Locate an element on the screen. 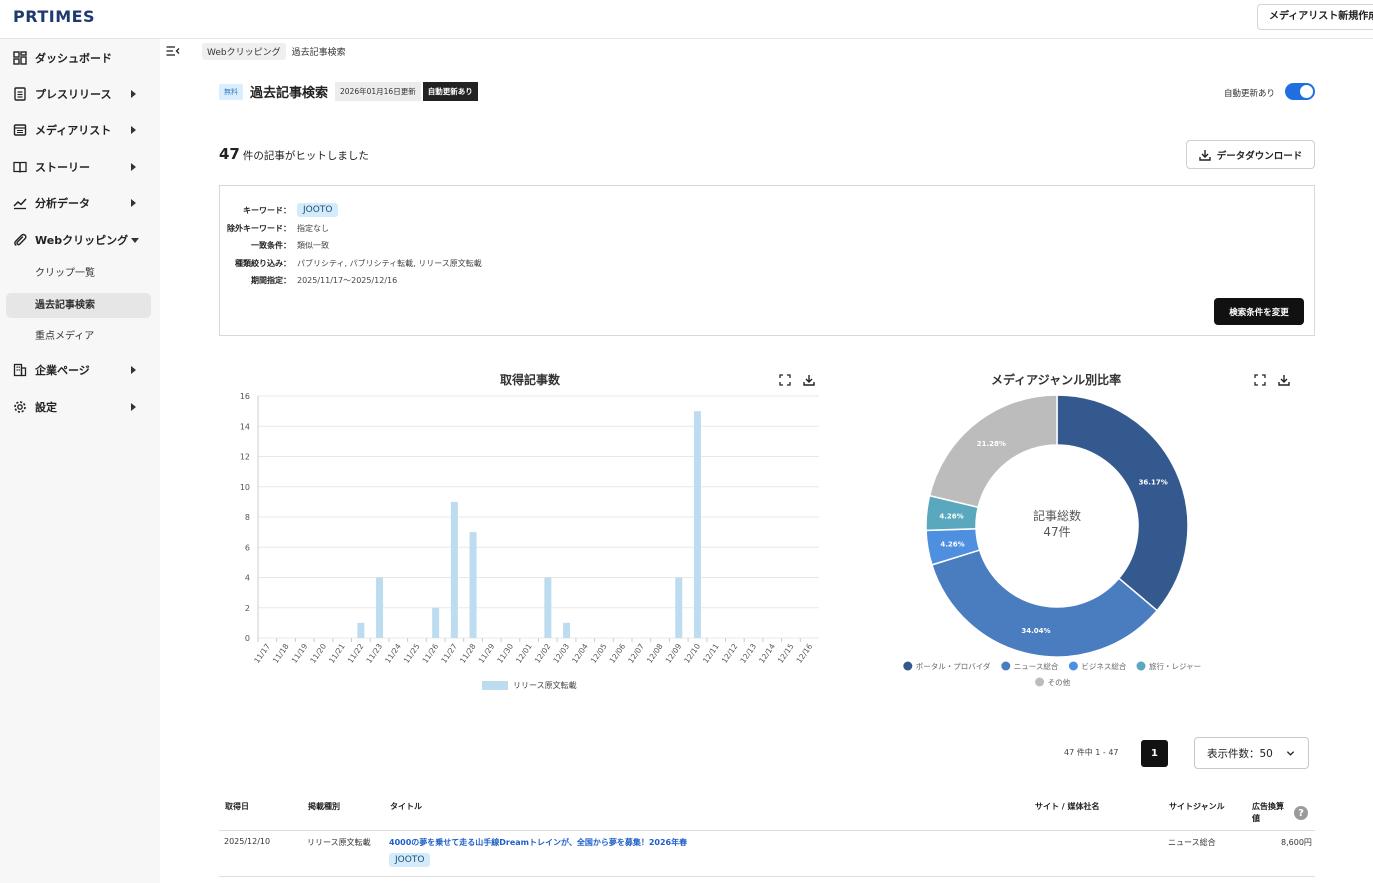 This screenshot has width=1373, height=883. bar-12/09 is located at coordinates (679, 608).